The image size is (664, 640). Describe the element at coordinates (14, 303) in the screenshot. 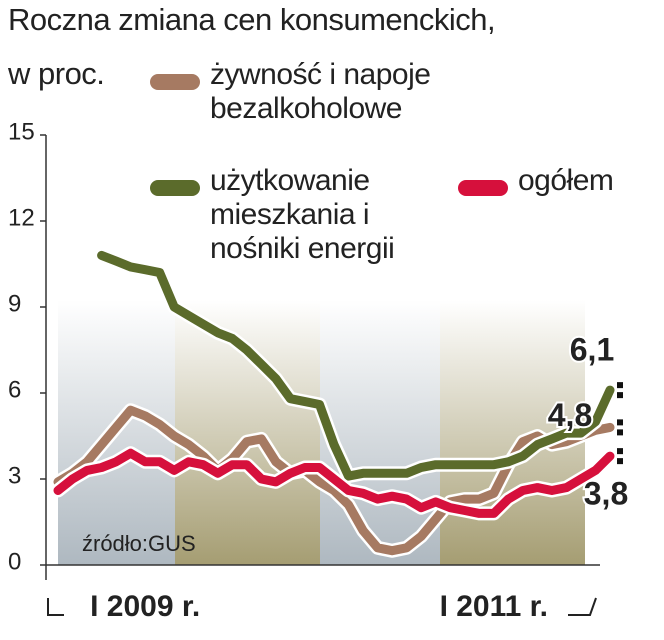

I see `y-tick-label: 9` at that location.